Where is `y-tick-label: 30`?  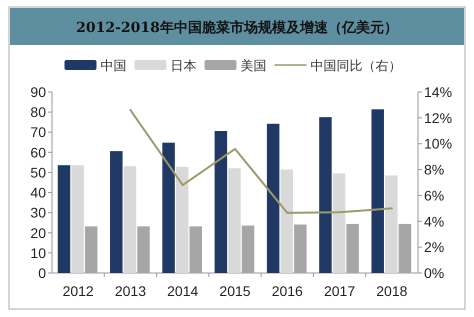
y-tick-label: 30 is located at coordinates (38, 212).